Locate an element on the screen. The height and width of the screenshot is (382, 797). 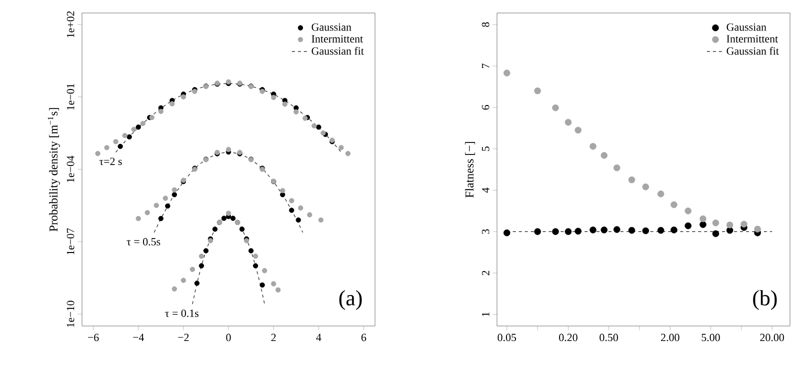
x-tick-label: 2.00 is located at coordinates (670, 338).